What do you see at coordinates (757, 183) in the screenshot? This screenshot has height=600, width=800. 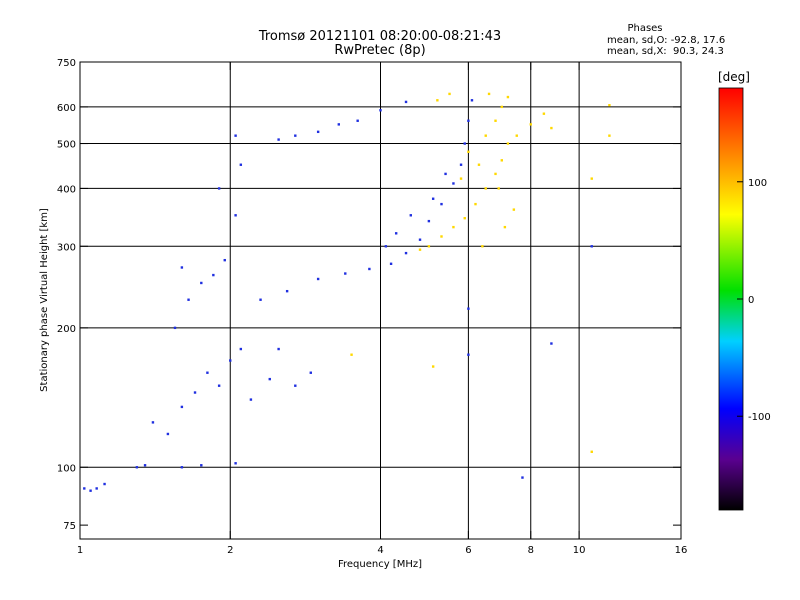 I see `colorbar-tick-label: 100` at bounding box center [757, 183].